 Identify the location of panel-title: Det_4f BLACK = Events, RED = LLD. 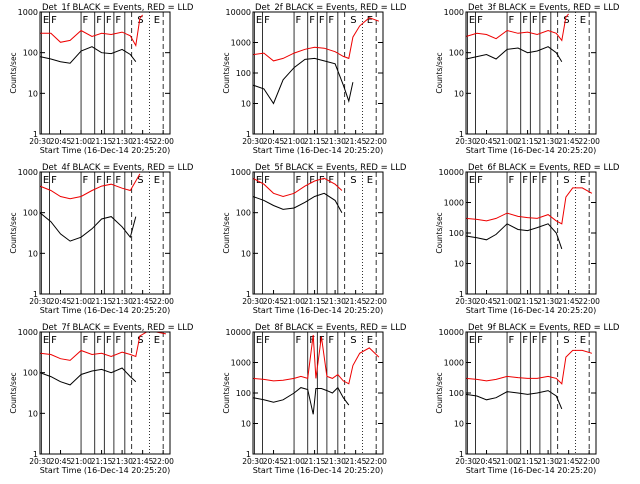
(118, 168).